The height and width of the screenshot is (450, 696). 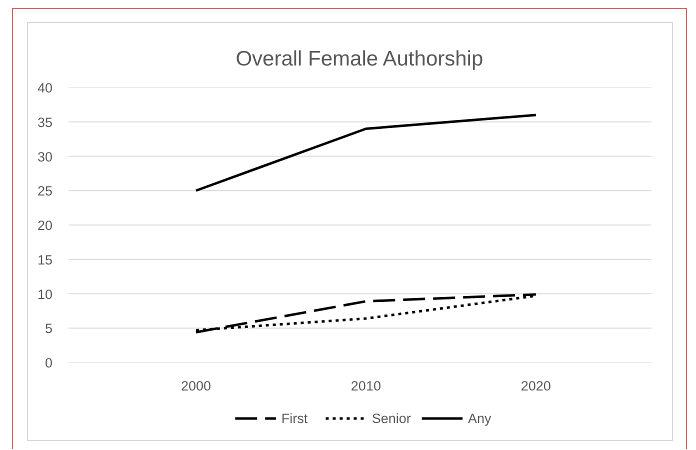 I want to click on y-tick-label: 15, so click(x=45, y=260).